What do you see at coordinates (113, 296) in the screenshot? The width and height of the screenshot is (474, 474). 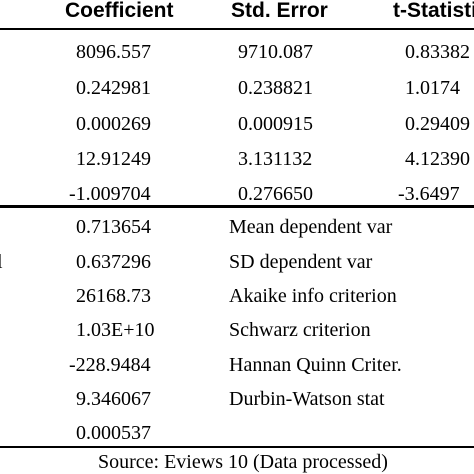 I see `stat-value: 26168.73` at bounding box center [113, 296].